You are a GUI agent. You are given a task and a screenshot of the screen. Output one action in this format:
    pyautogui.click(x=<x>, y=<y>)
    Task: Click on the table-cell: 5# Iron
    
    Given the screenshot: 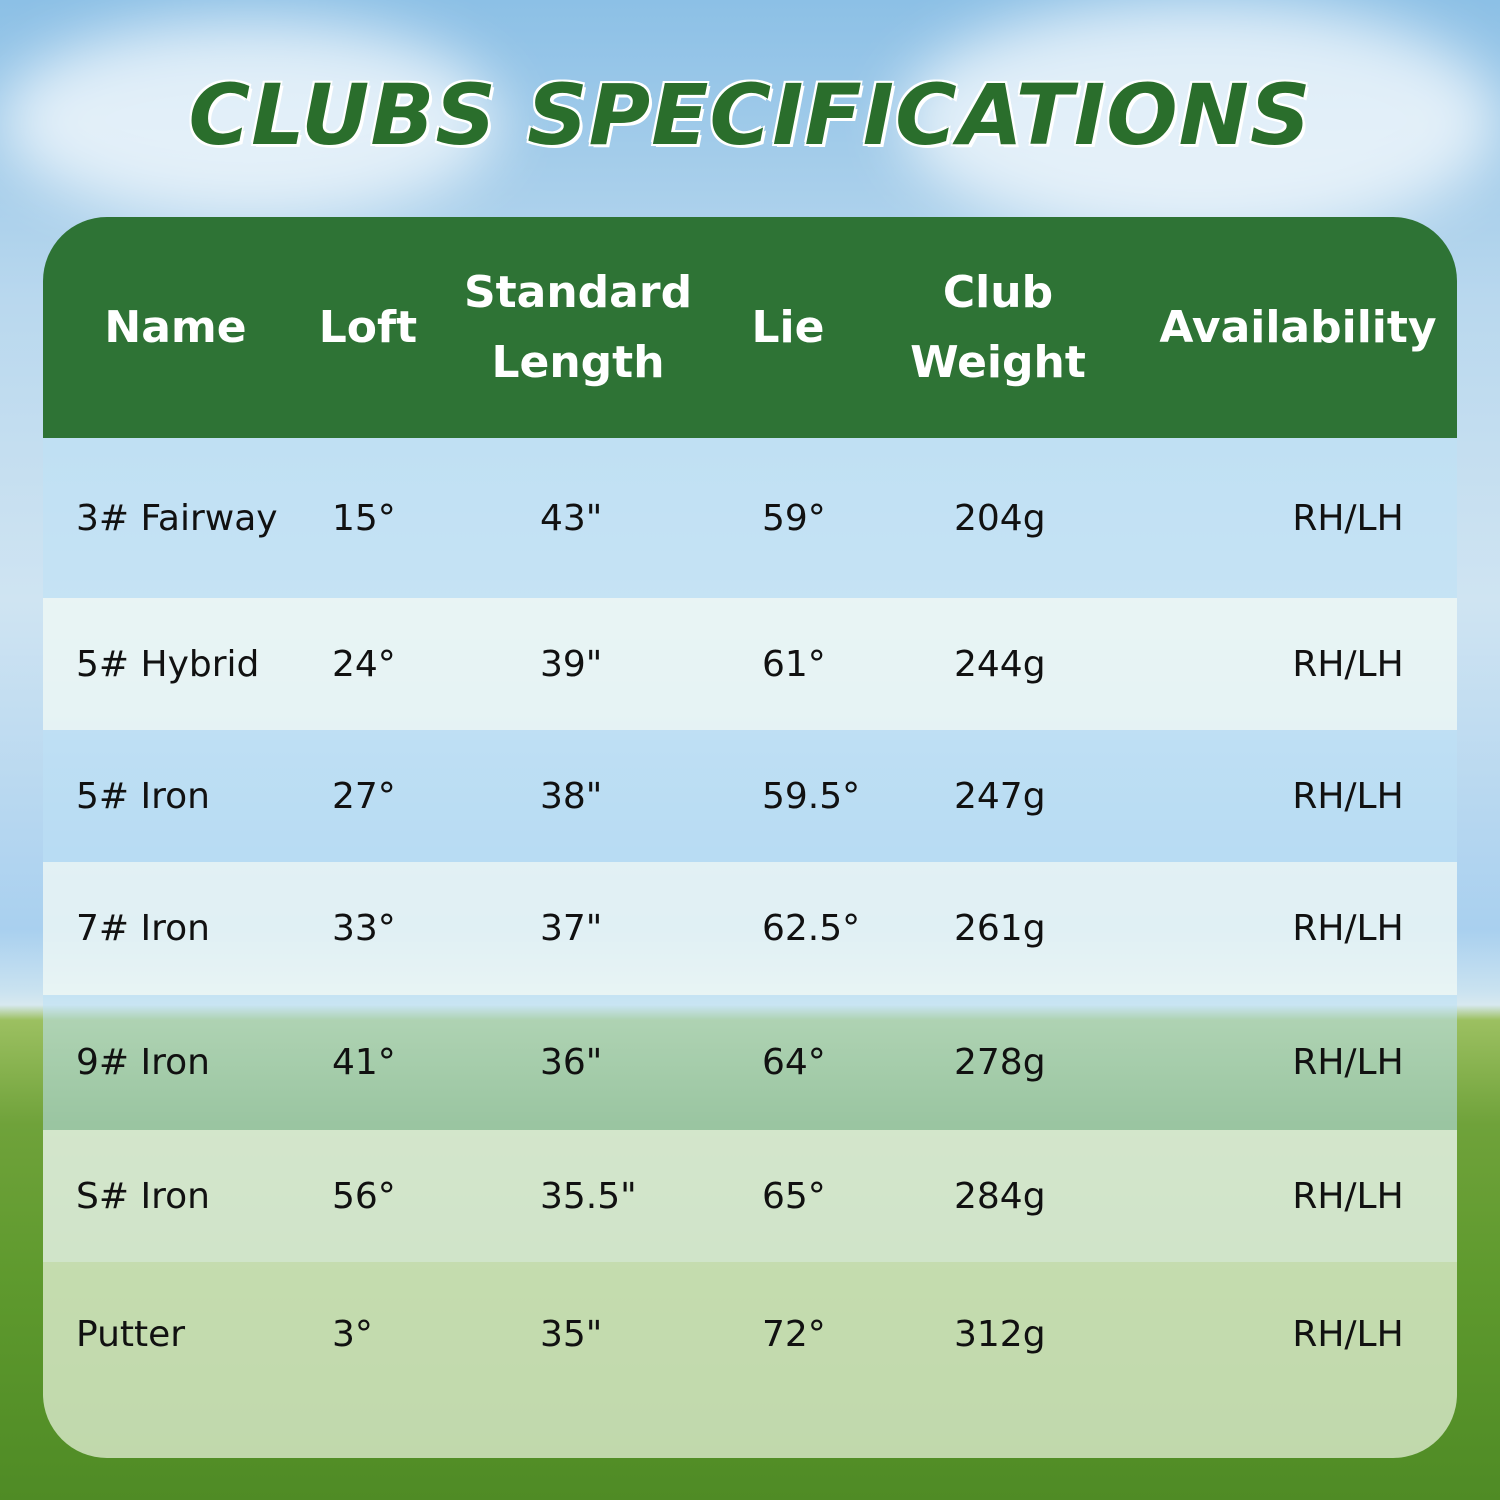 What is the action you would take?
    pyautogui.click(x=143, y=796)
    